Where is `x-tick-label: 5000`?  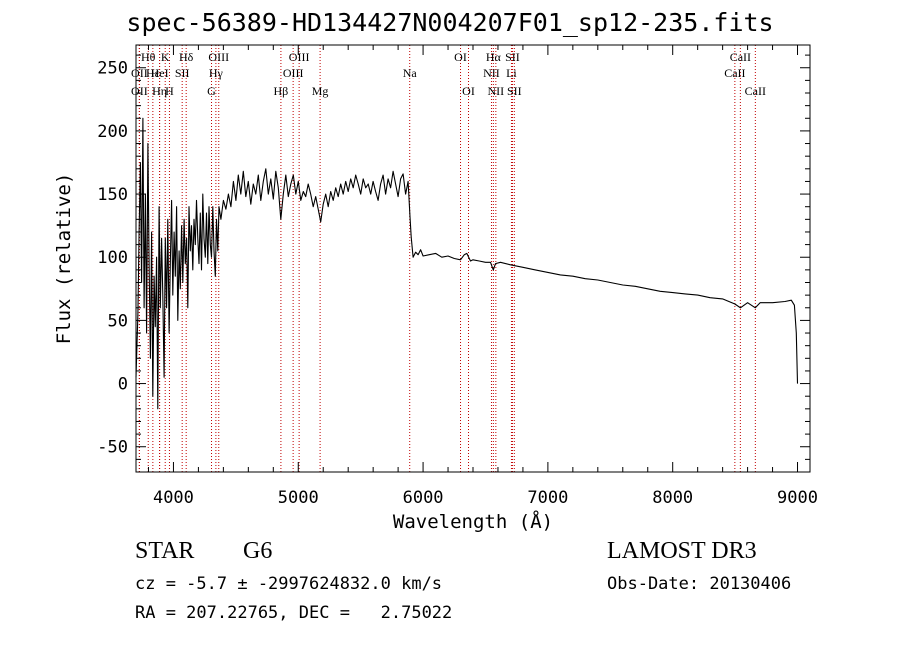
x-tick-label: 5000 is located at coordinates (298, 498).